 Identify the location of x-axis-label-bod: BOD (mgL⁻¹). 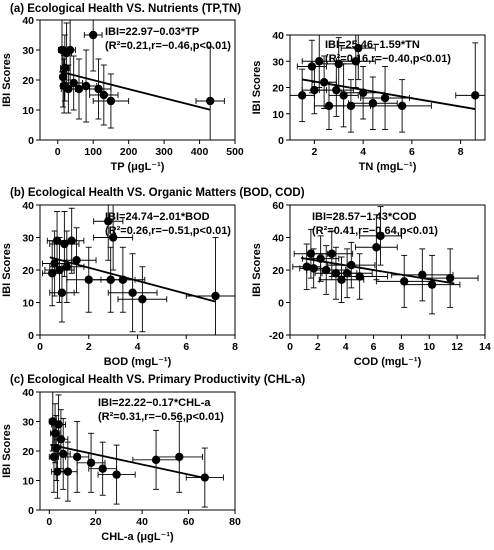
(138, 362).